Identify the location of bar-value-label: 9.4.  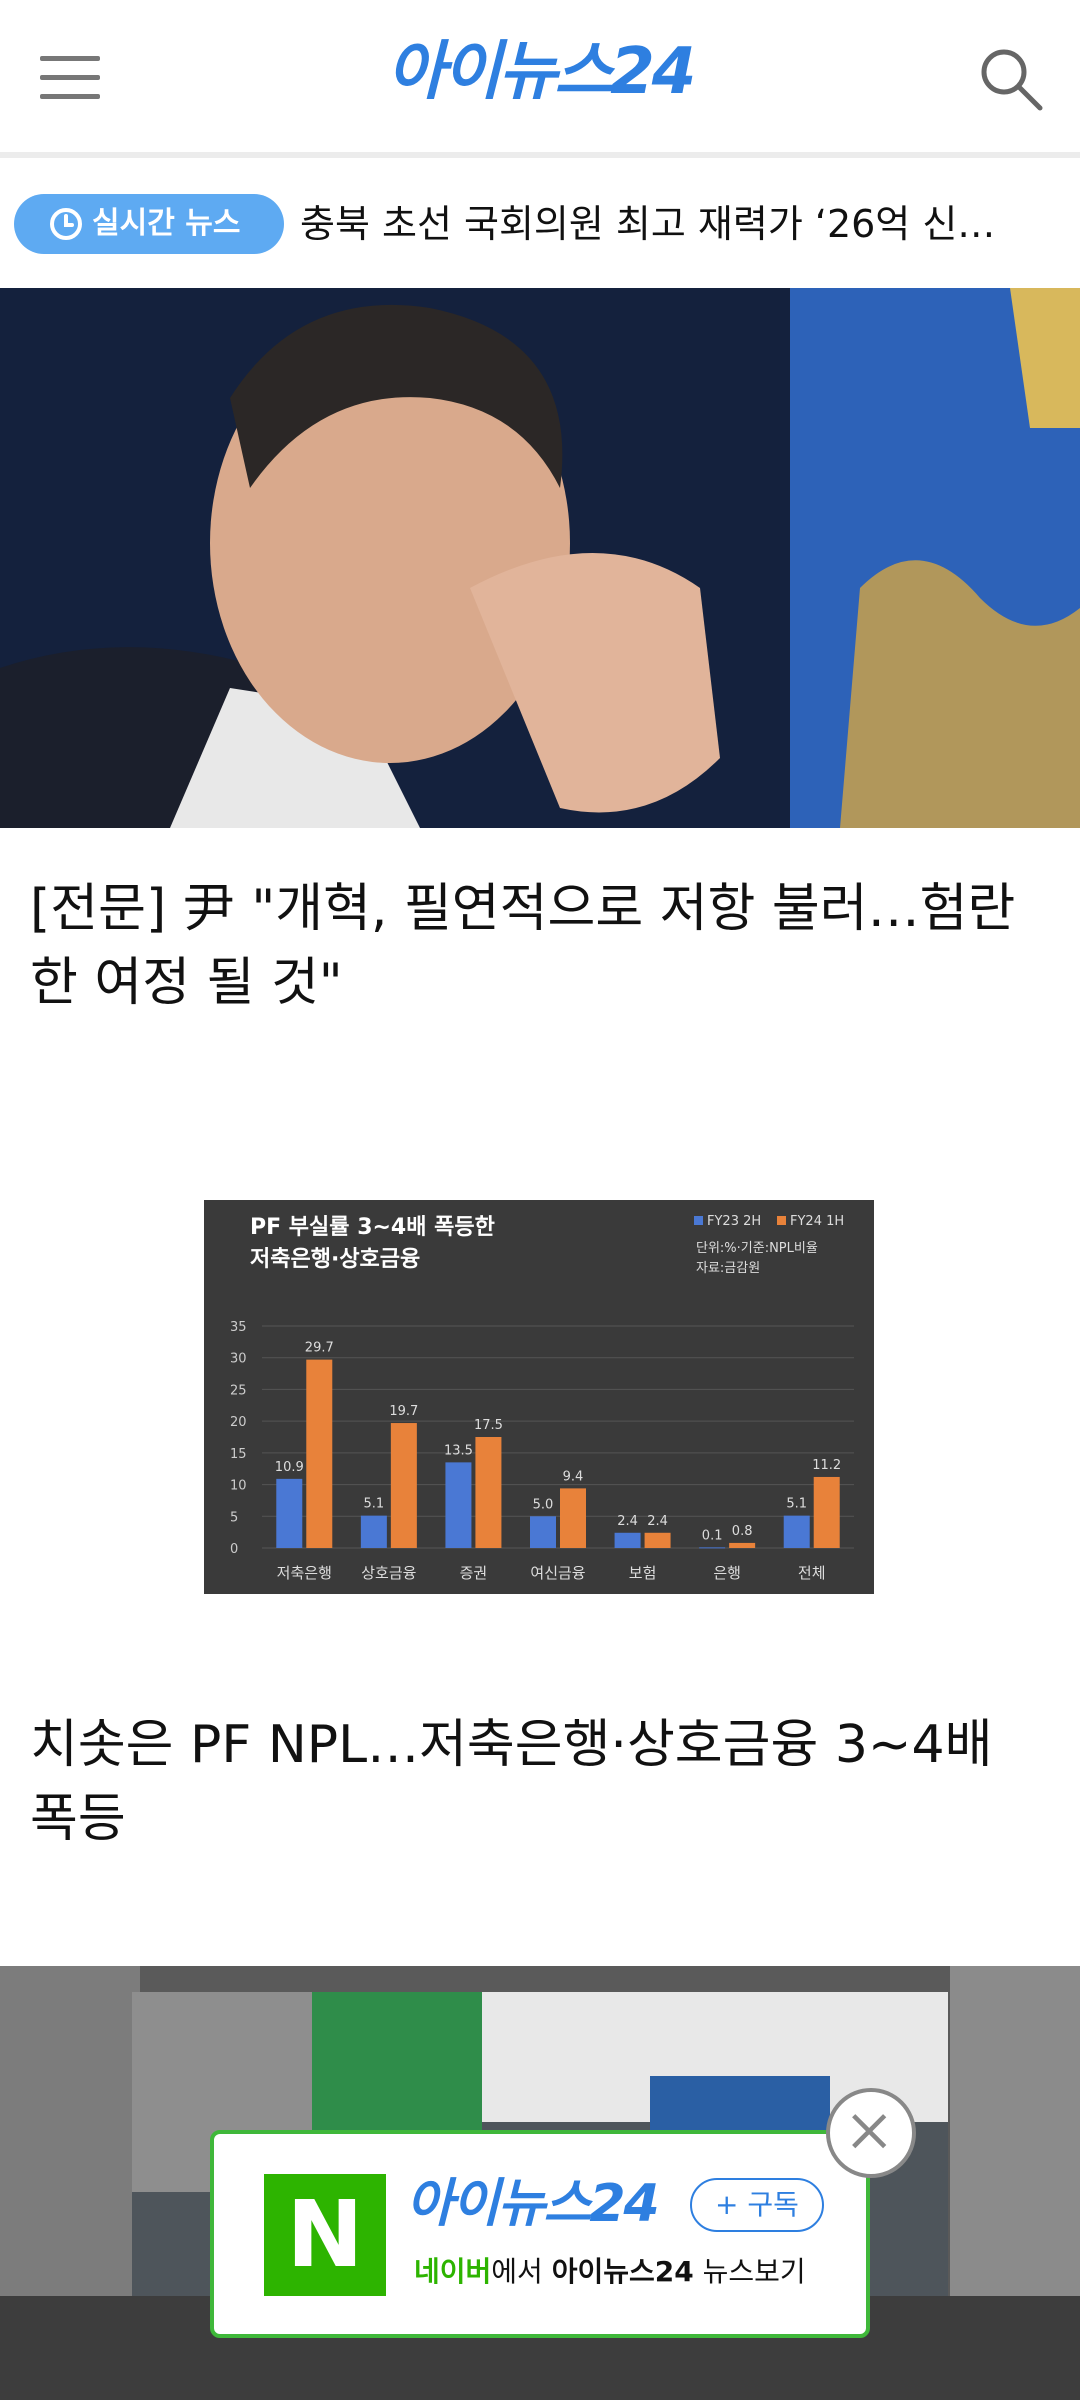
(573, 1476).